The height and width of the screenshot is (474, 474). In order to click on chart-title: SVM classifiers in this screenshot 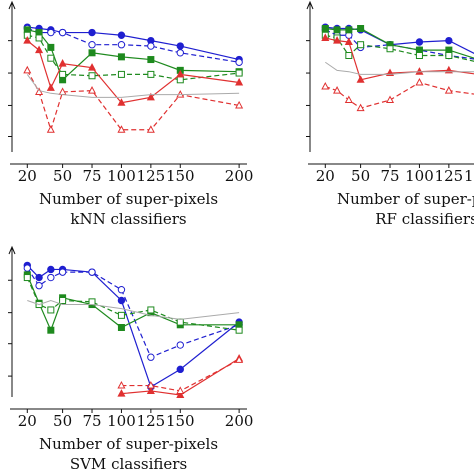, I will do `click(128, 464)`.